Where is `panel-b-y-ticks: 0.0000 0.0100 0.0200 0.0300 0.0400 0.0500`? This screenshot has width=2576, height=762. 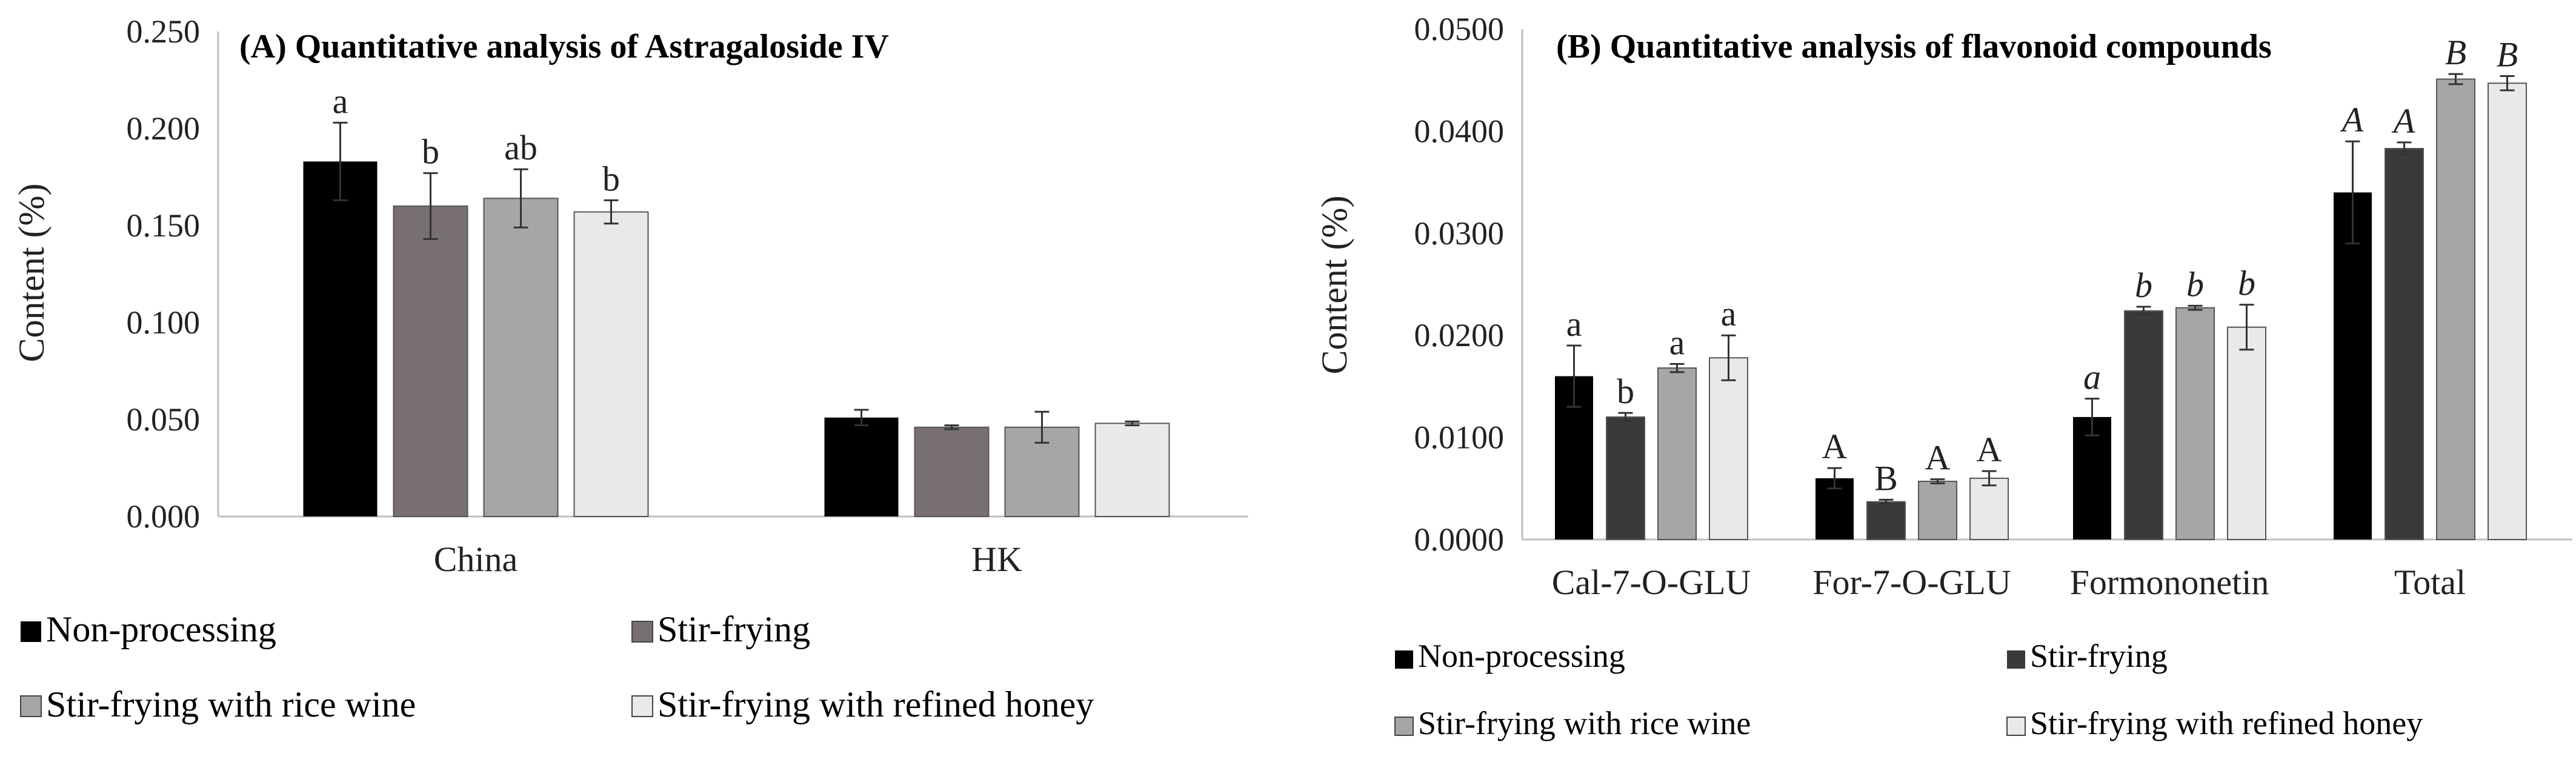 panel-b-y-ticks: 0.0000 0.0100 0.0200 0.0300 0.0400 0.0500 is located at coordinates (1459, 284).